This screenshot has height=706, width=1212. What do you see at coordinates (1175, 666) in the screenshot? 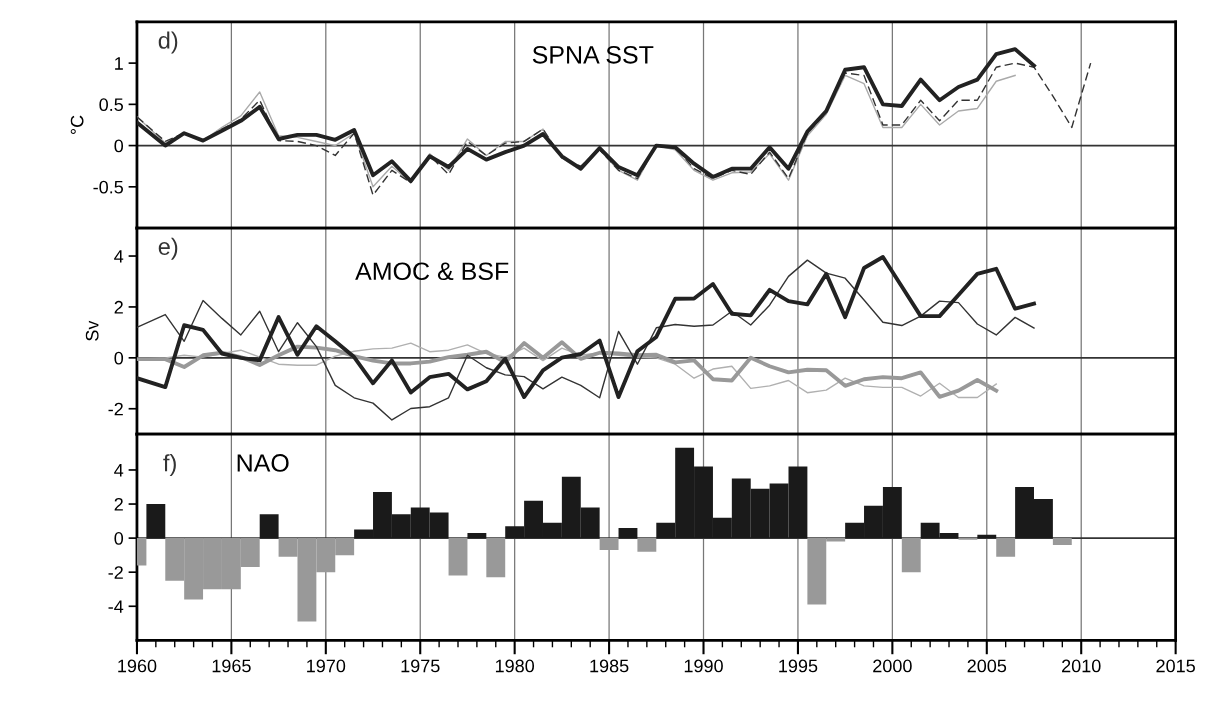
I see `x-tick-label: 2015` at bounding box center [1175, 666].